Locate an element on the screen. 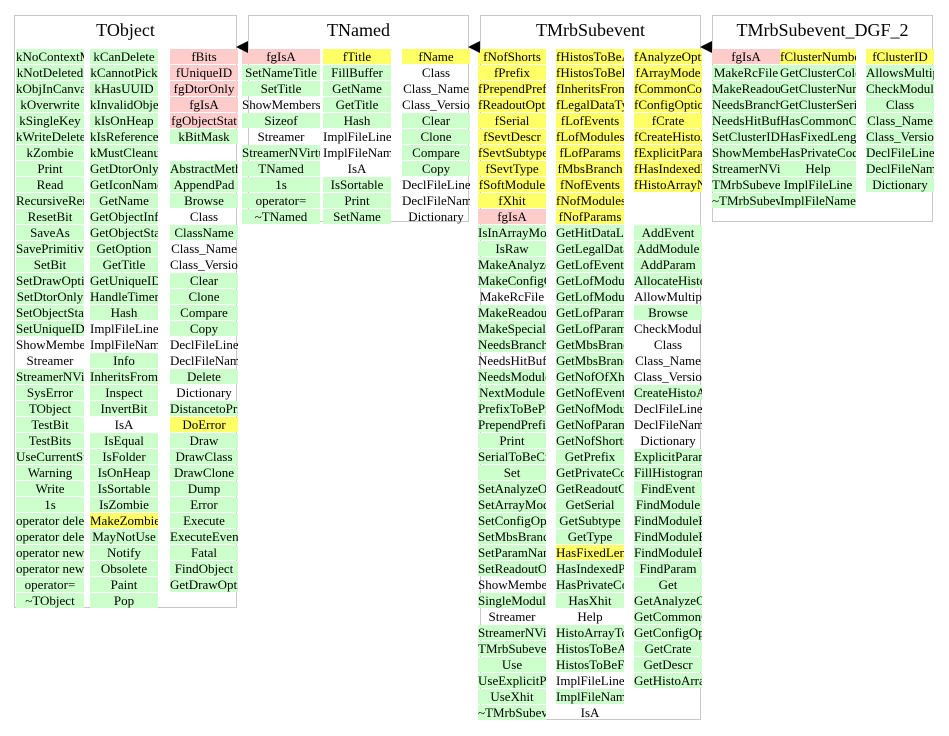 This screenshot has width=949, height=736. inheritance-arrow is located at coordinates (474, 47).